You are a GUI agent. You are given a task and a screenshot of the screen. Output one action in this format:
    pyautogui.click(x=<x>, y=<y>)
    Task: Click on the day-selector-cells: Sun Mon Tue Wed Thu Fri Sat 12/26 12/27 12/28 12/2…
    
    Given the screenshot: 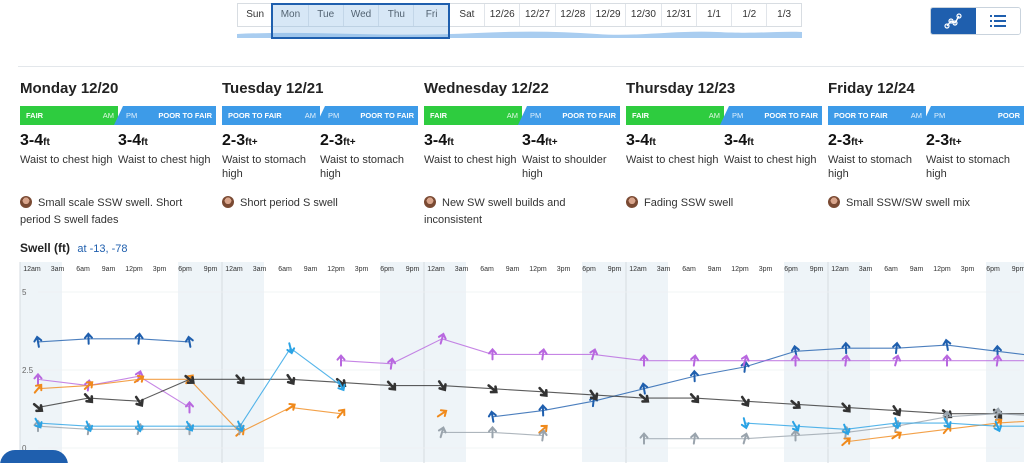 What is the action you would take?
    pyautogui.click(x=519, y=15)
    